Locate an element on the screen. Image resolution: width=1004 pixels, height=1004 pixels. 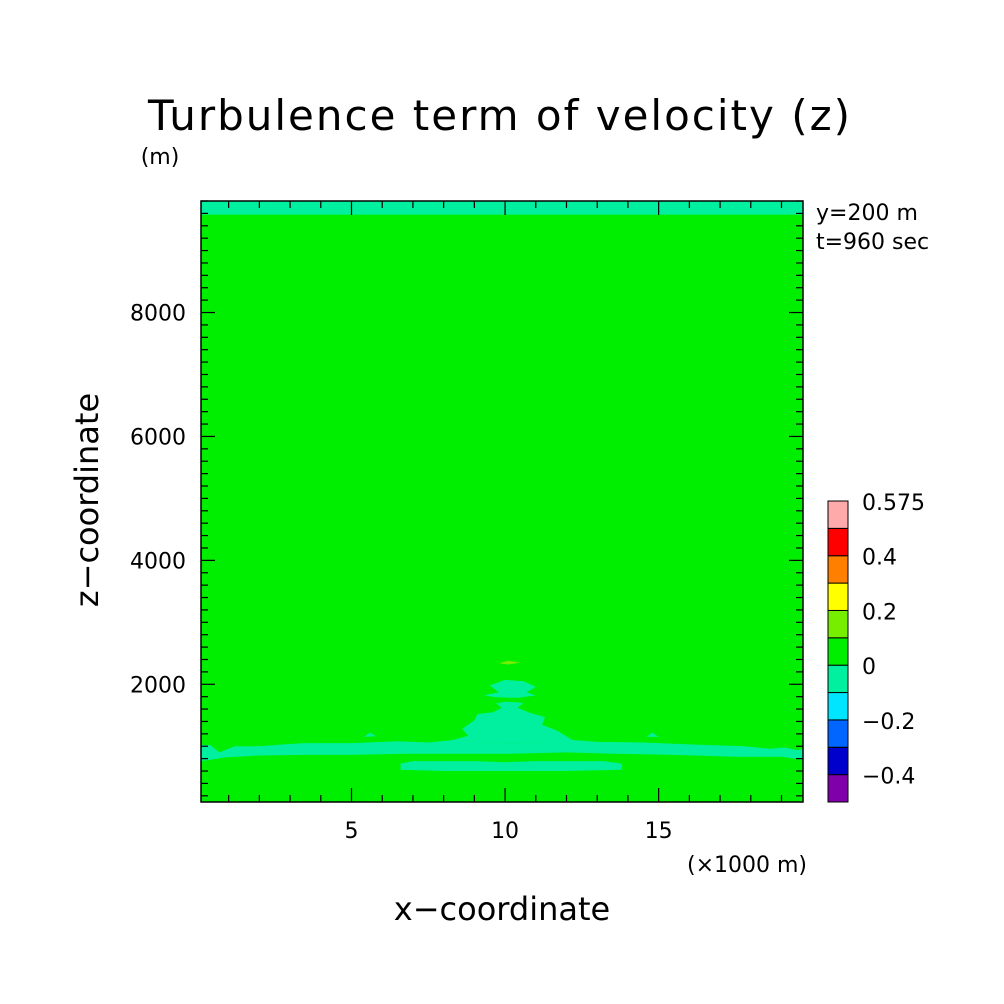
colorbar-labels: 0.575 0.4 0.2 0 −0.2 −0.4 is located at coordinates (893, 640).